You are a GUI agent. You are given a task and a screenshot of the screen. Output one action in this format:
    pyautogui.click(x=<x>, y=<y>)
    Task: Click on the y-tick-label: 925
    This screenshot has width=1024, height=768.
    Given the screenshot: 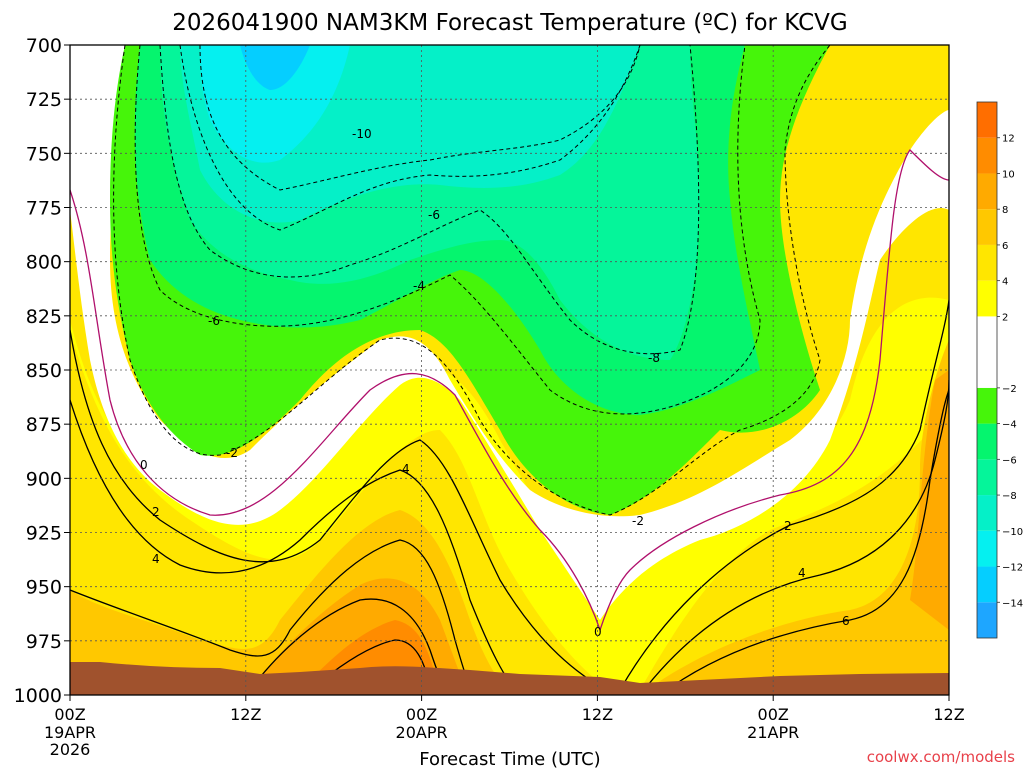 What is the action you would take?
    pyautogui.click(x=44, y=534)
    